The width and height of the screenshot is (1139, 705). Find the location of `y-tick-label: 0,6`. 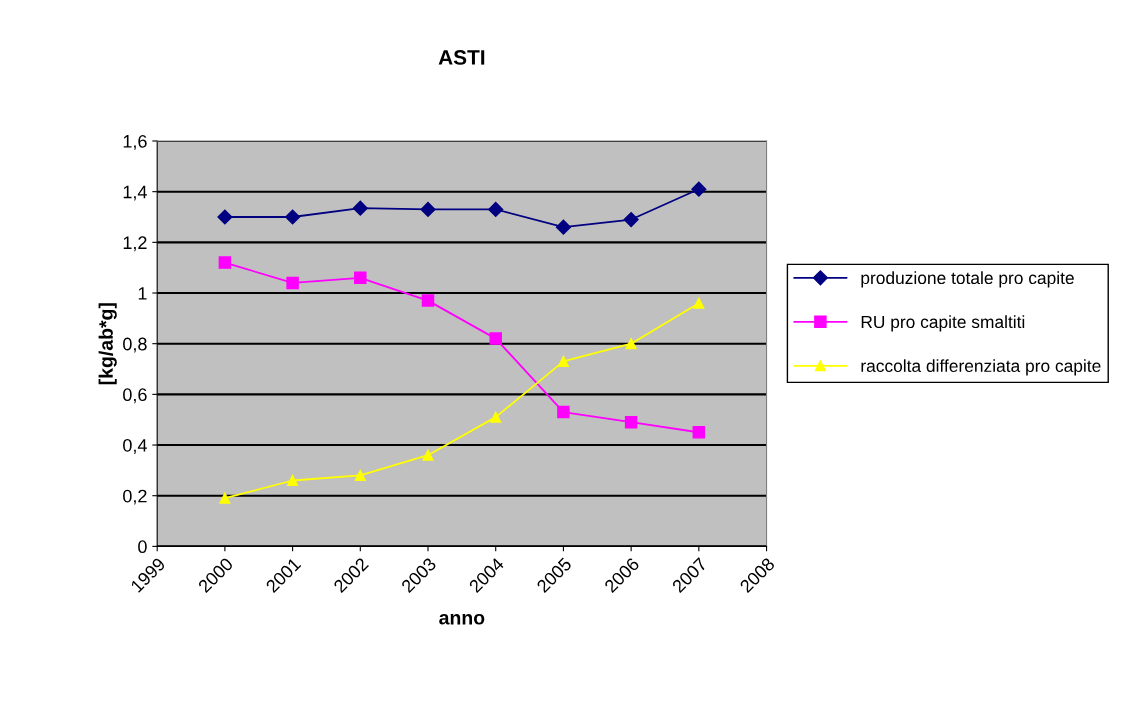

y-tick-label: 0,6 is located at coordinates (135, 396).